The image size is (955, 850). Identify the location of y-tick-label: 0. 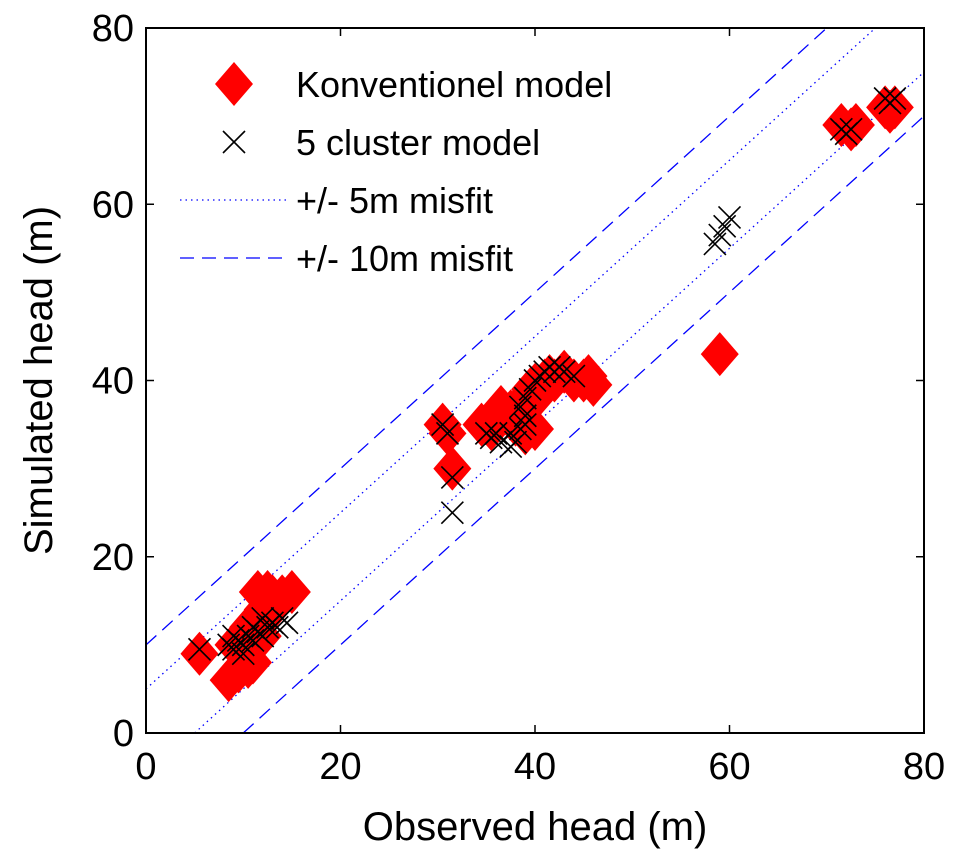
(123, 734).